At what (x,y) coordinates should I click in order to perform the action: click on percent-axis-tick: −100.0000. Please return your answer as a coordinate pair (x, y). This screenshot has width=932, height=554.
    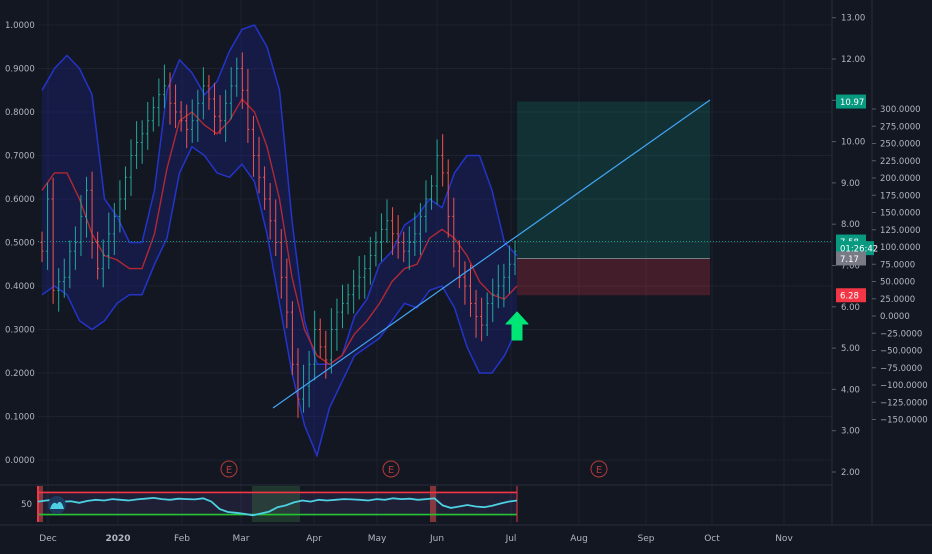
    Looking at the image, I should click on (904, 386).